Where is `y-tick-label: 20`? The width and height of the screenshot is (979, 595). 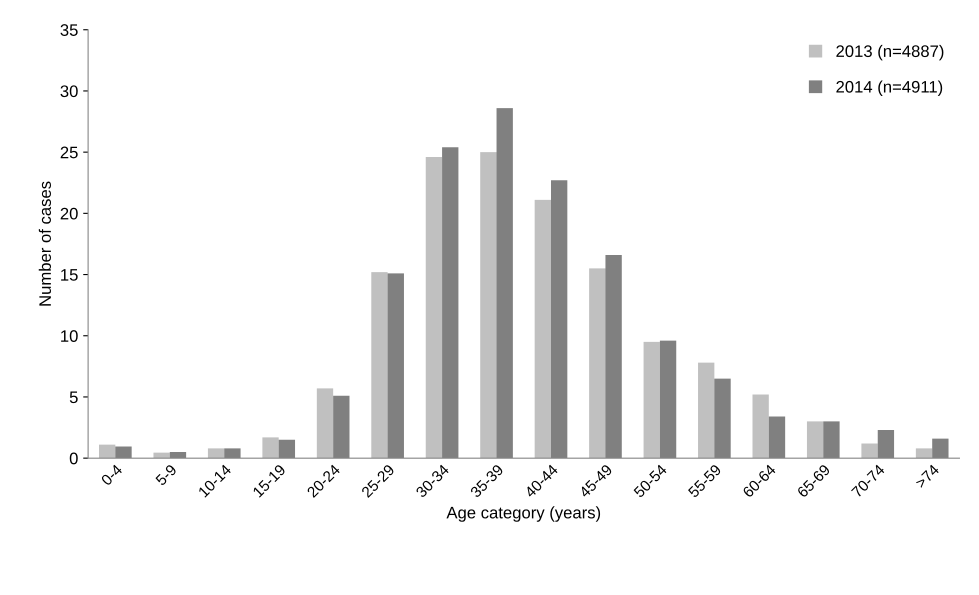 y-tick-label: 20 is located at coordinates (69, 214).